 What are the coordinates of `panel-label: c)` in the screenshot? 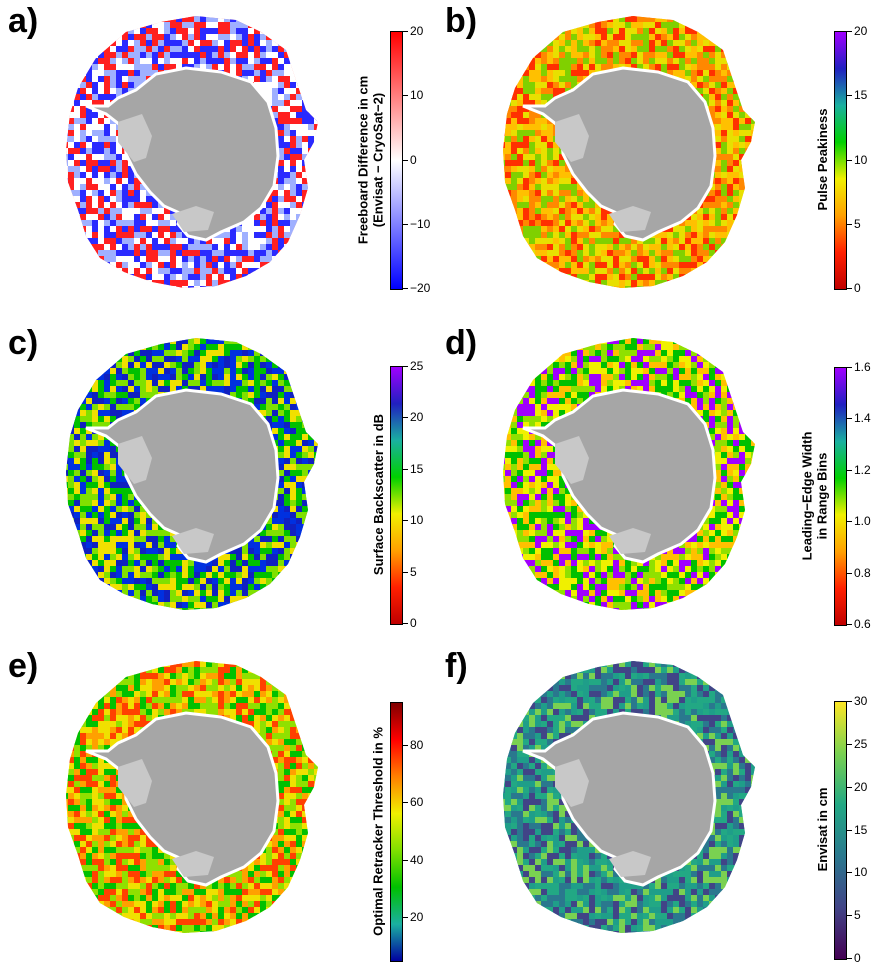 It's located at (23, 343).